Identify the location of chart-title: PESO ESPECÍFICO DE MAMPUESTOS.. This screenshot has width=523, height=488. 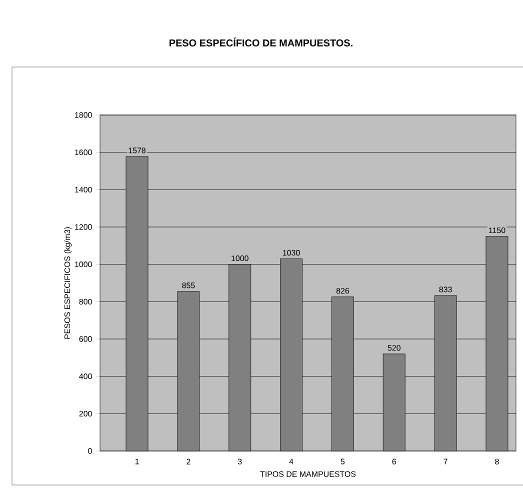
(261, 42).